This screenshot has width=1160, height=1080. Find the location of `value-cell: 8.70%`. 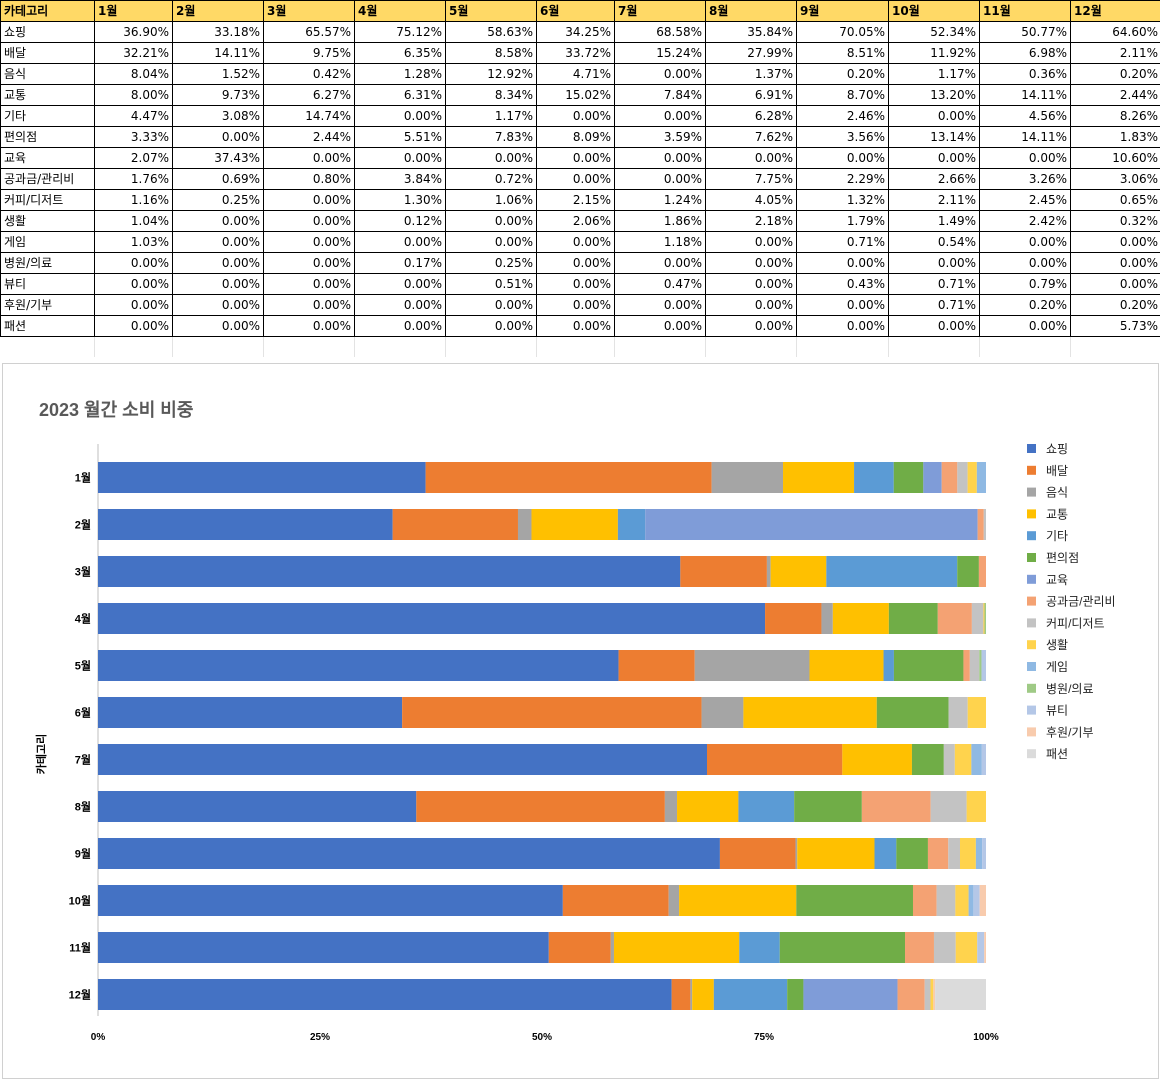

value-cell: 8.70% is located at coordinates (842, 95).